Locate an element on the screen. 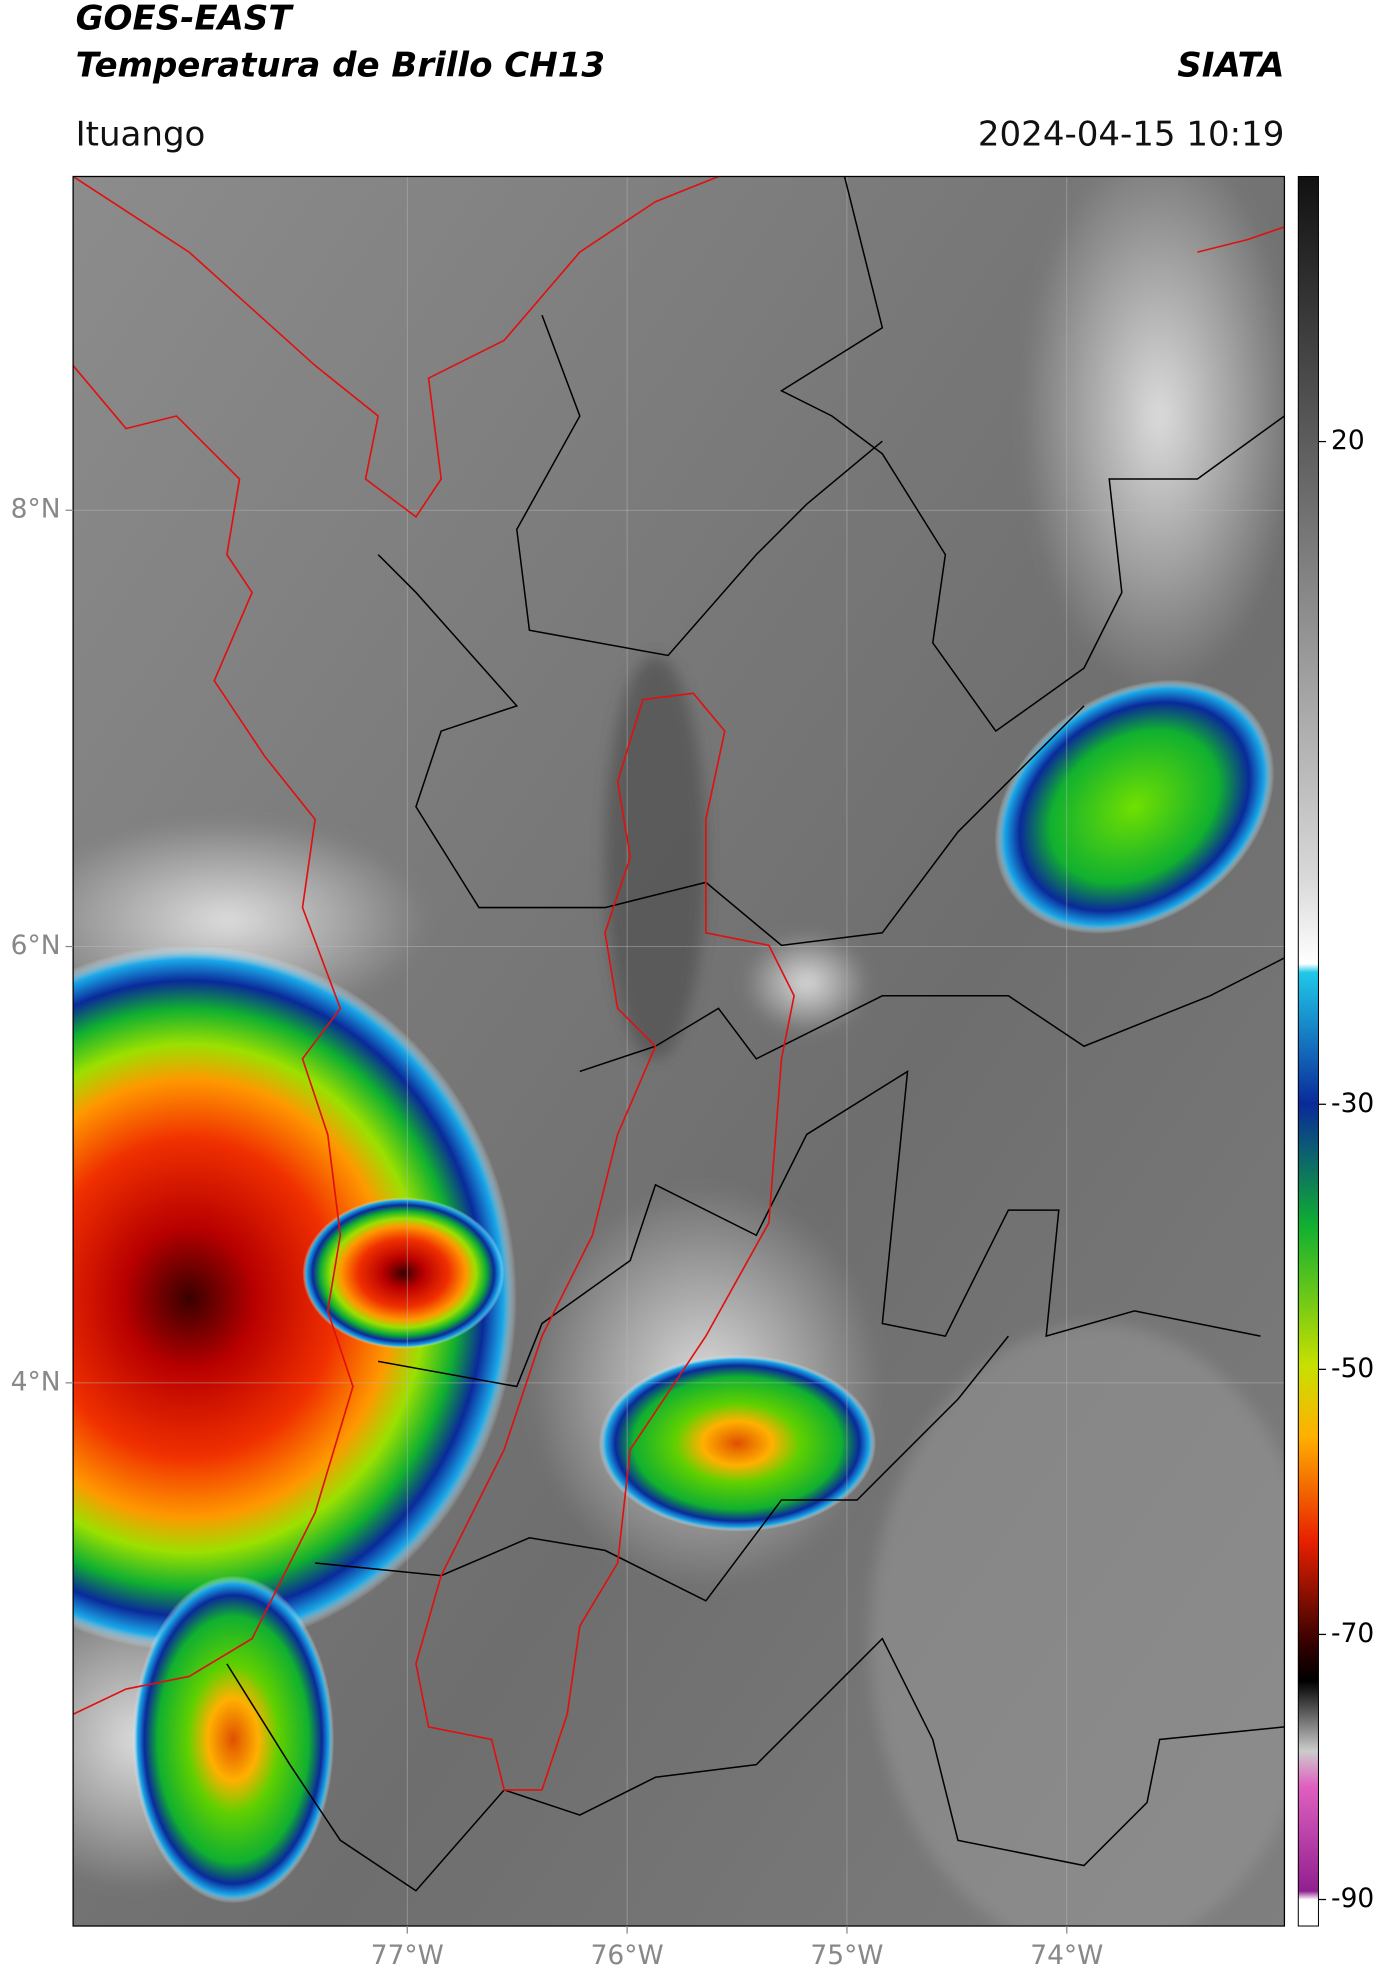  y-tick-label: 8°N is located at coordinates (36, 509).